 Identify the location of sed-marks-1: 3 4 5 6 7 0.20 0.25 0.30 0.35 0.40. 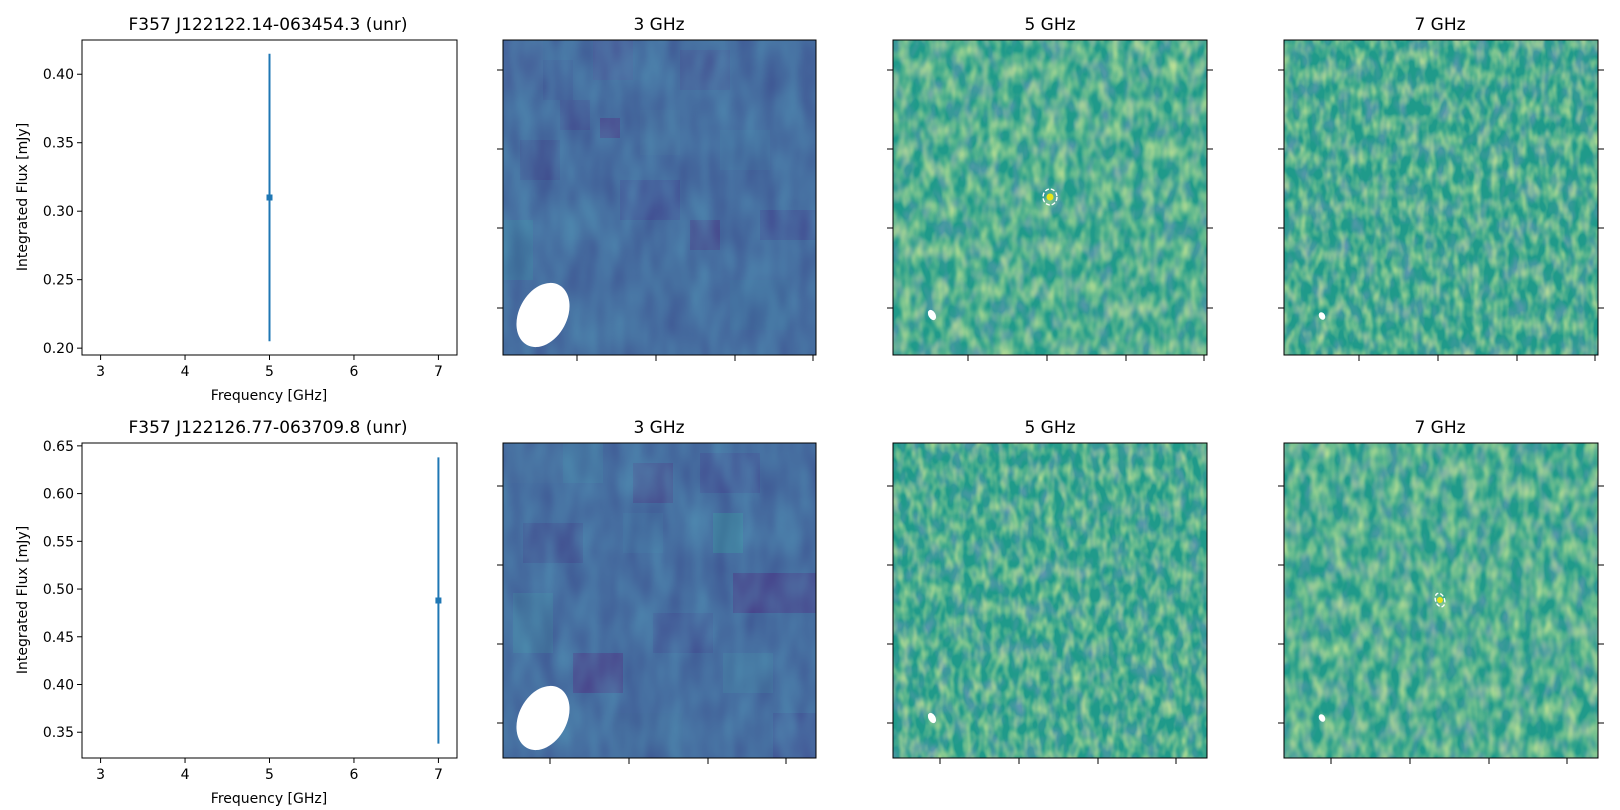
(243, 216).